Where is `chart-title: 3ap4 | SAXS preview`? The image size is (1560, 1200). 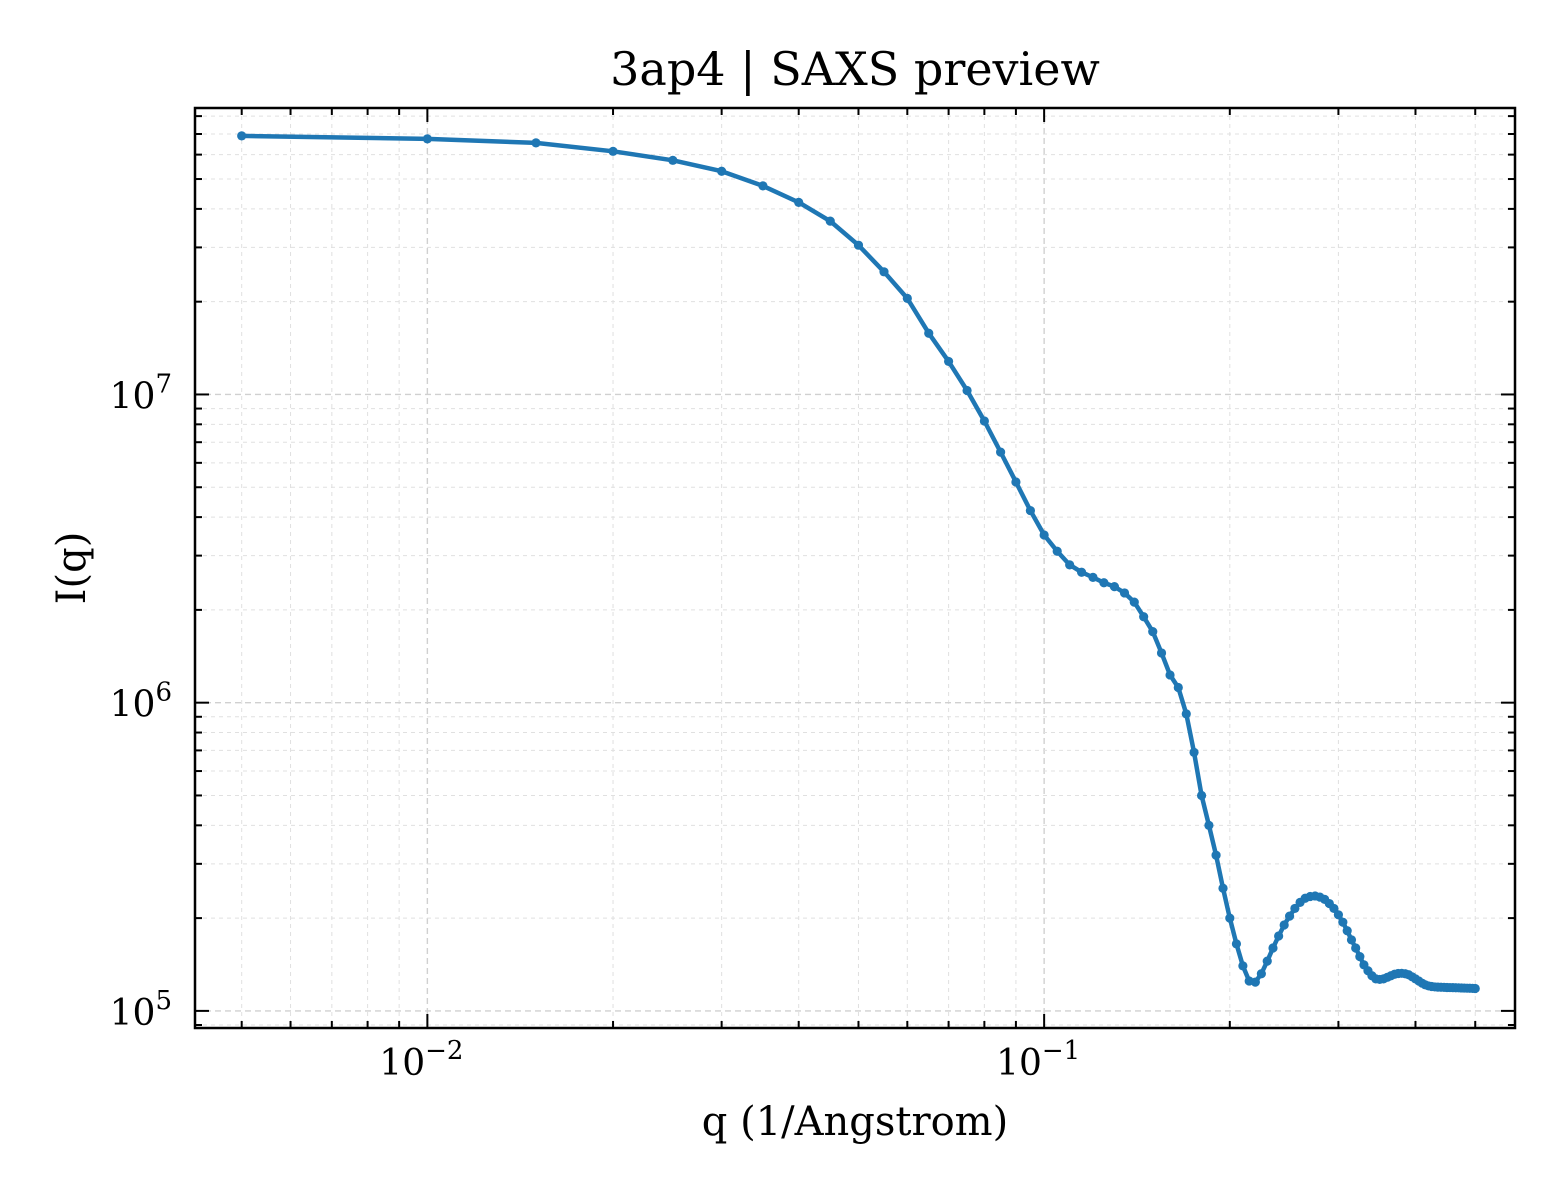
chart-title: 3ap4 | SAXS preview is located at coordinates (855, 69).